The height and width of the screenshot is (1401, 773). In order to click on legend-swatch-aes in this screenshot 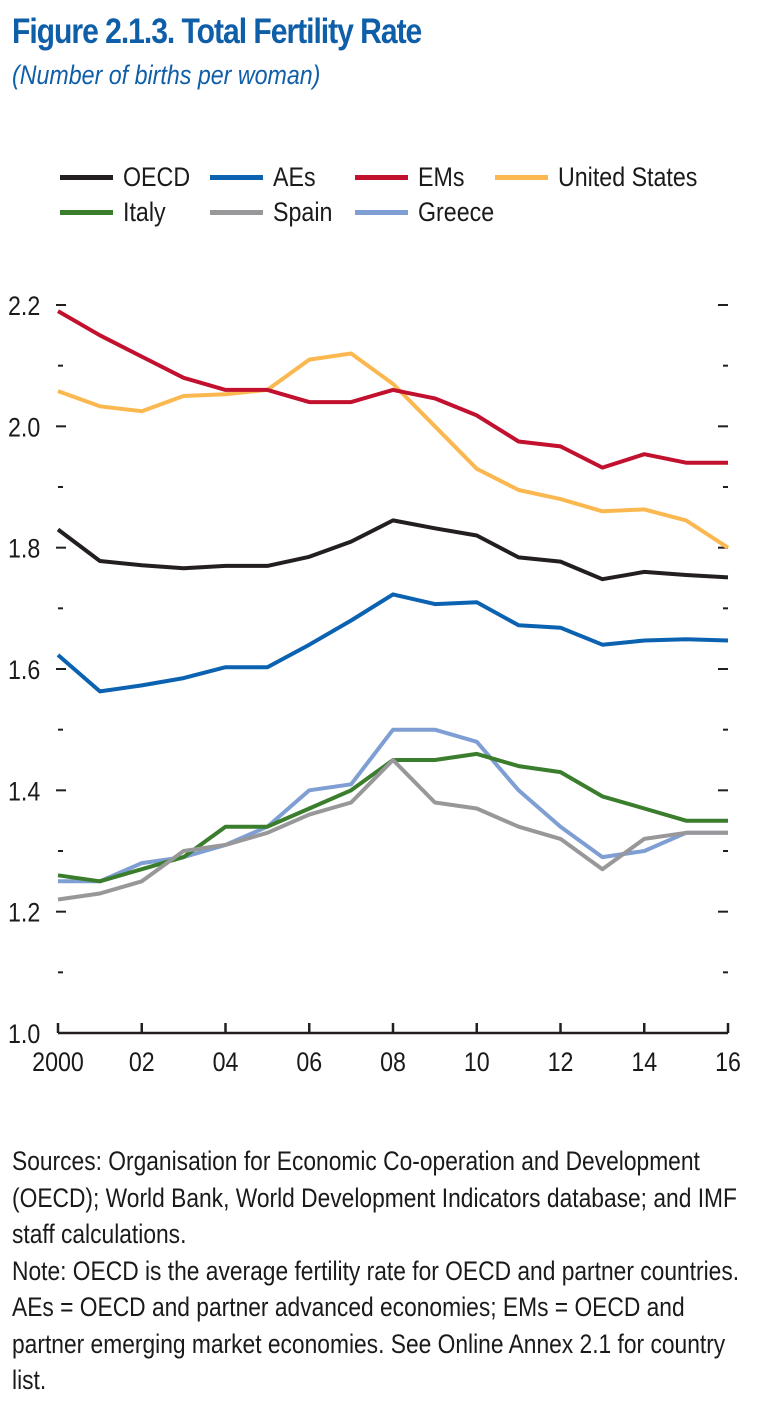, I will do `click(236, 177)`.